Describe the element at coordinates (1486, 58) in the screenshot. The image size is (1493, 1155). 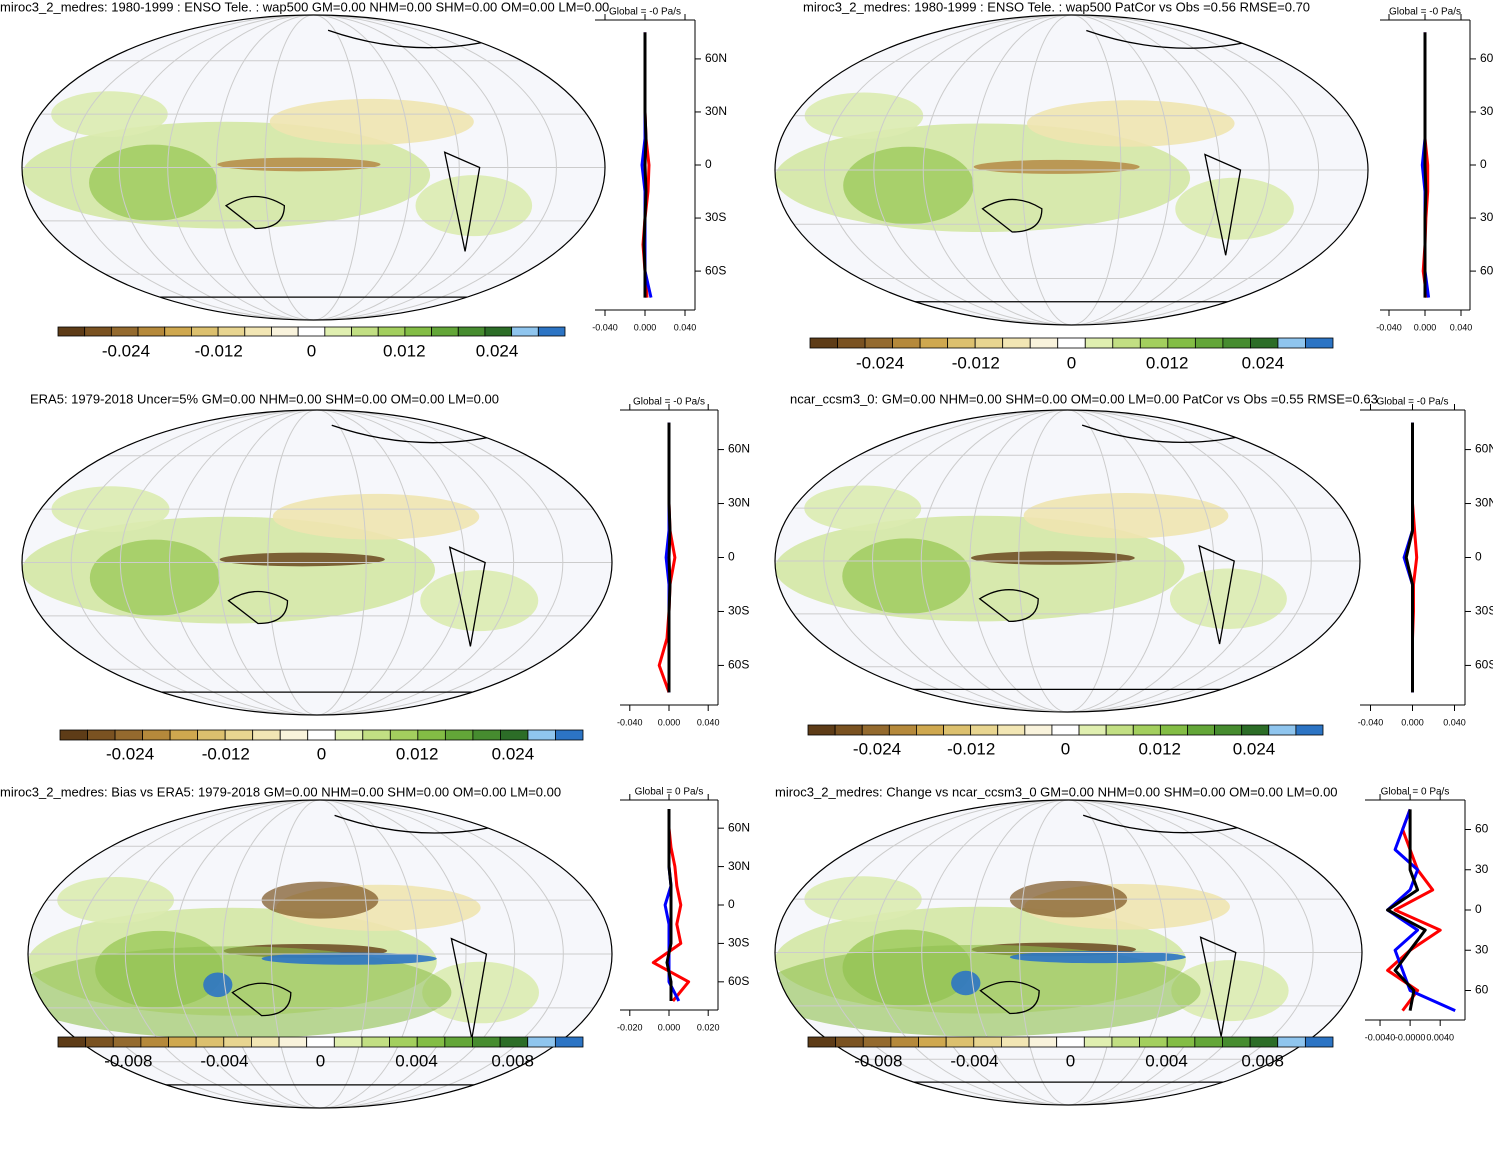
I see `y-tick-label: 60N` at that location.